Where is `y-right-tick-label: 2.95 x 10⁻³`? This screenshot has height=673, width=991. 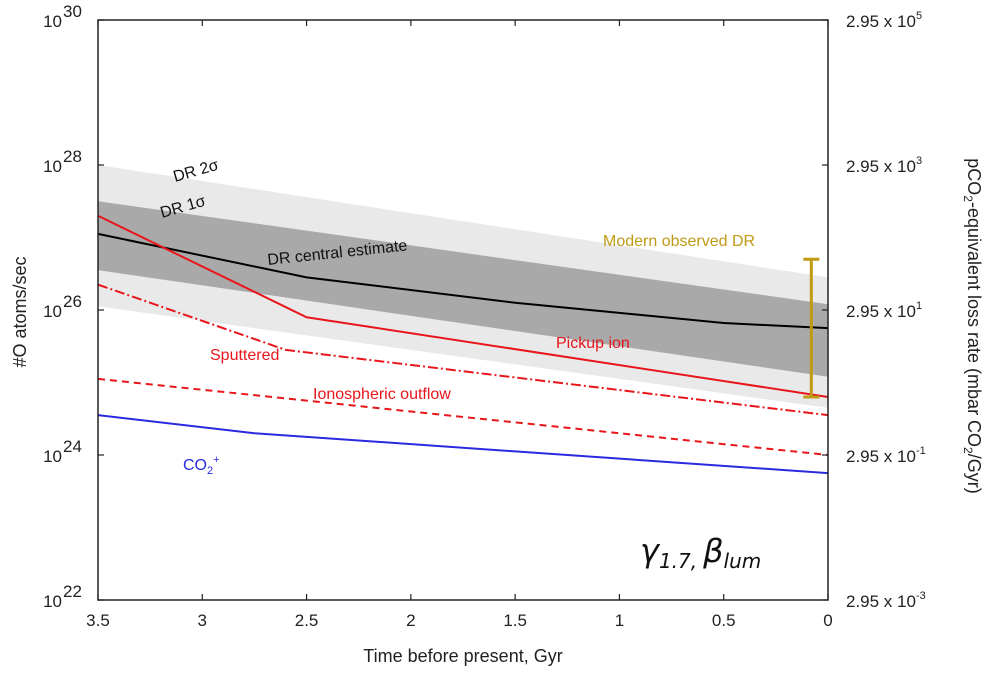 y-right-tick-label: 2.95 x 10⁻³ is located at coordinates (886, 600).